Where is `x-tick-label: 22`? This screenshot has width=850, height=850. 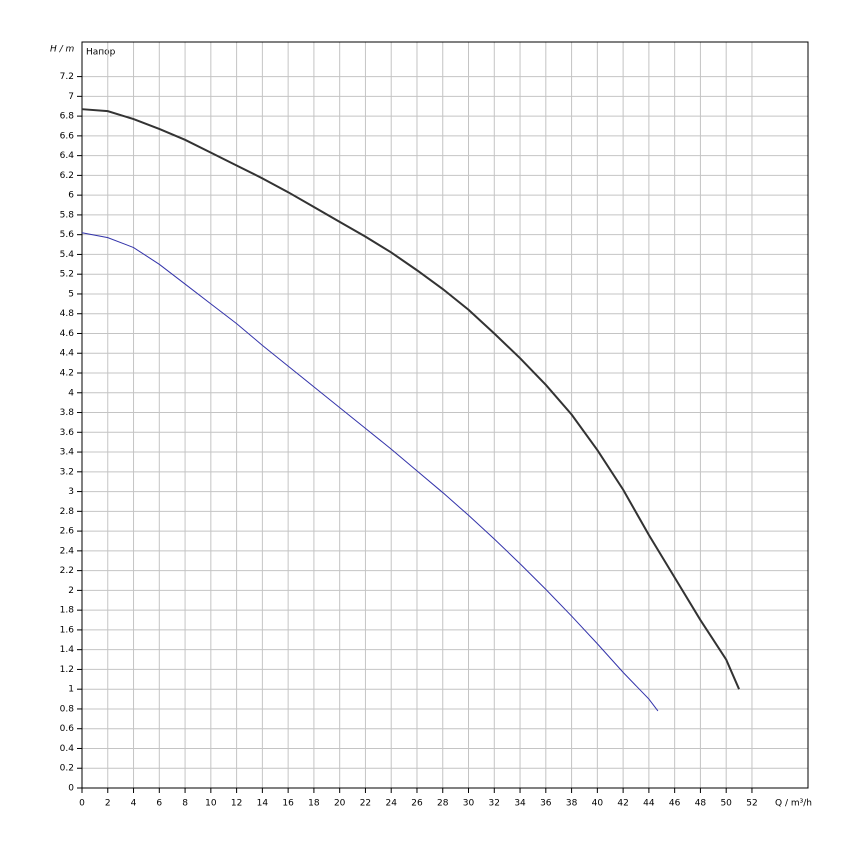
x-tick-label: 22 is located at coordinates (365, 804).